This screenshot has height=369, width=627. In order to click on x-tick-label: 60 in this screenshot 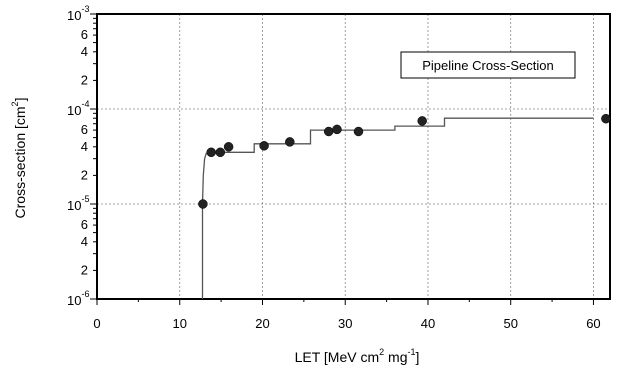, I will do `click(593, 323)`.